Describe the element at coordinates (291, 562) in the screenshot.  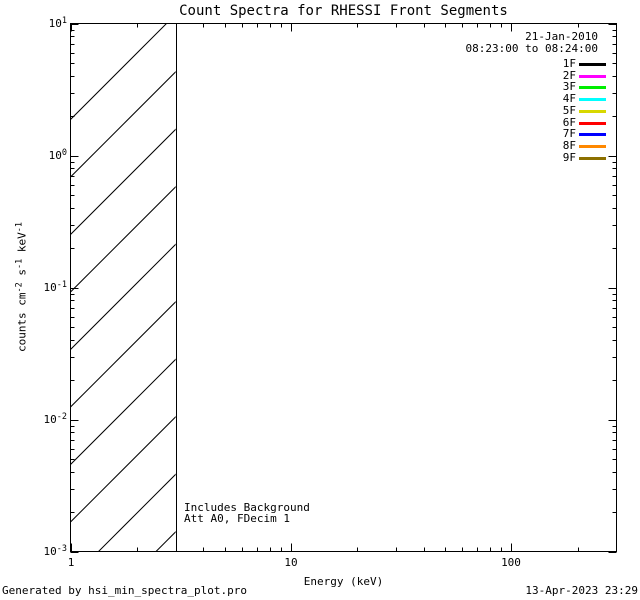
I see `x-tick-label-10: 10` at that location.